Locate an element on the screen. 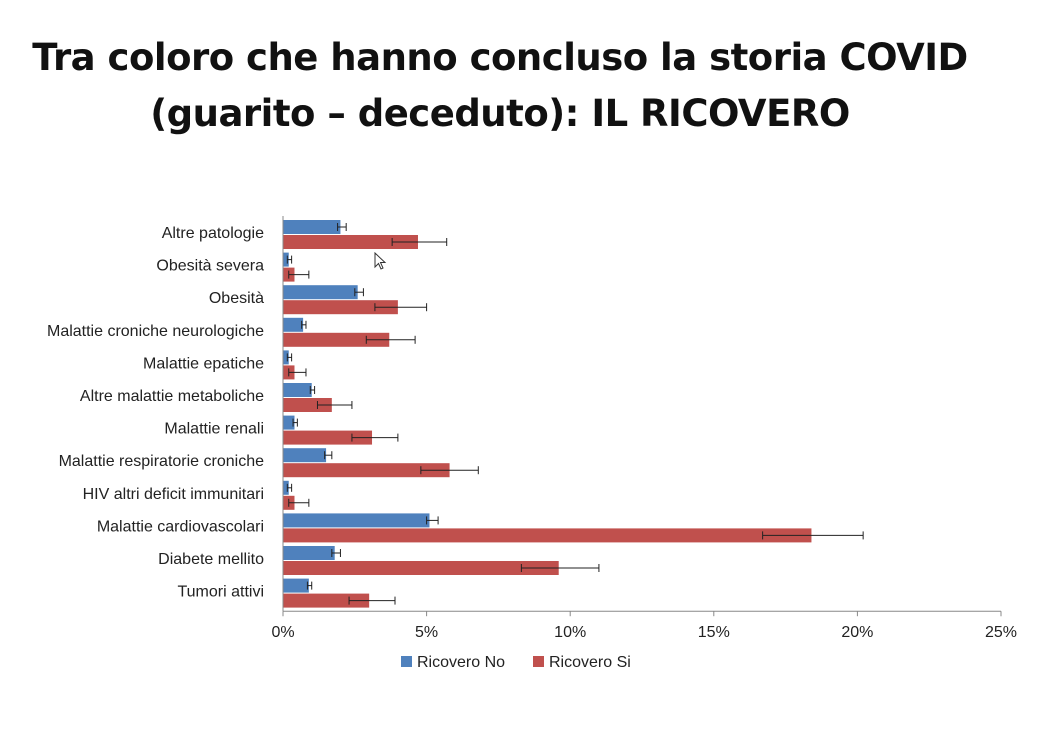 This screenshot has height=731, width=1049. slide-title-line2: (guarito – deceduto): IL RICOVERO is located at coordinates (500, 113).